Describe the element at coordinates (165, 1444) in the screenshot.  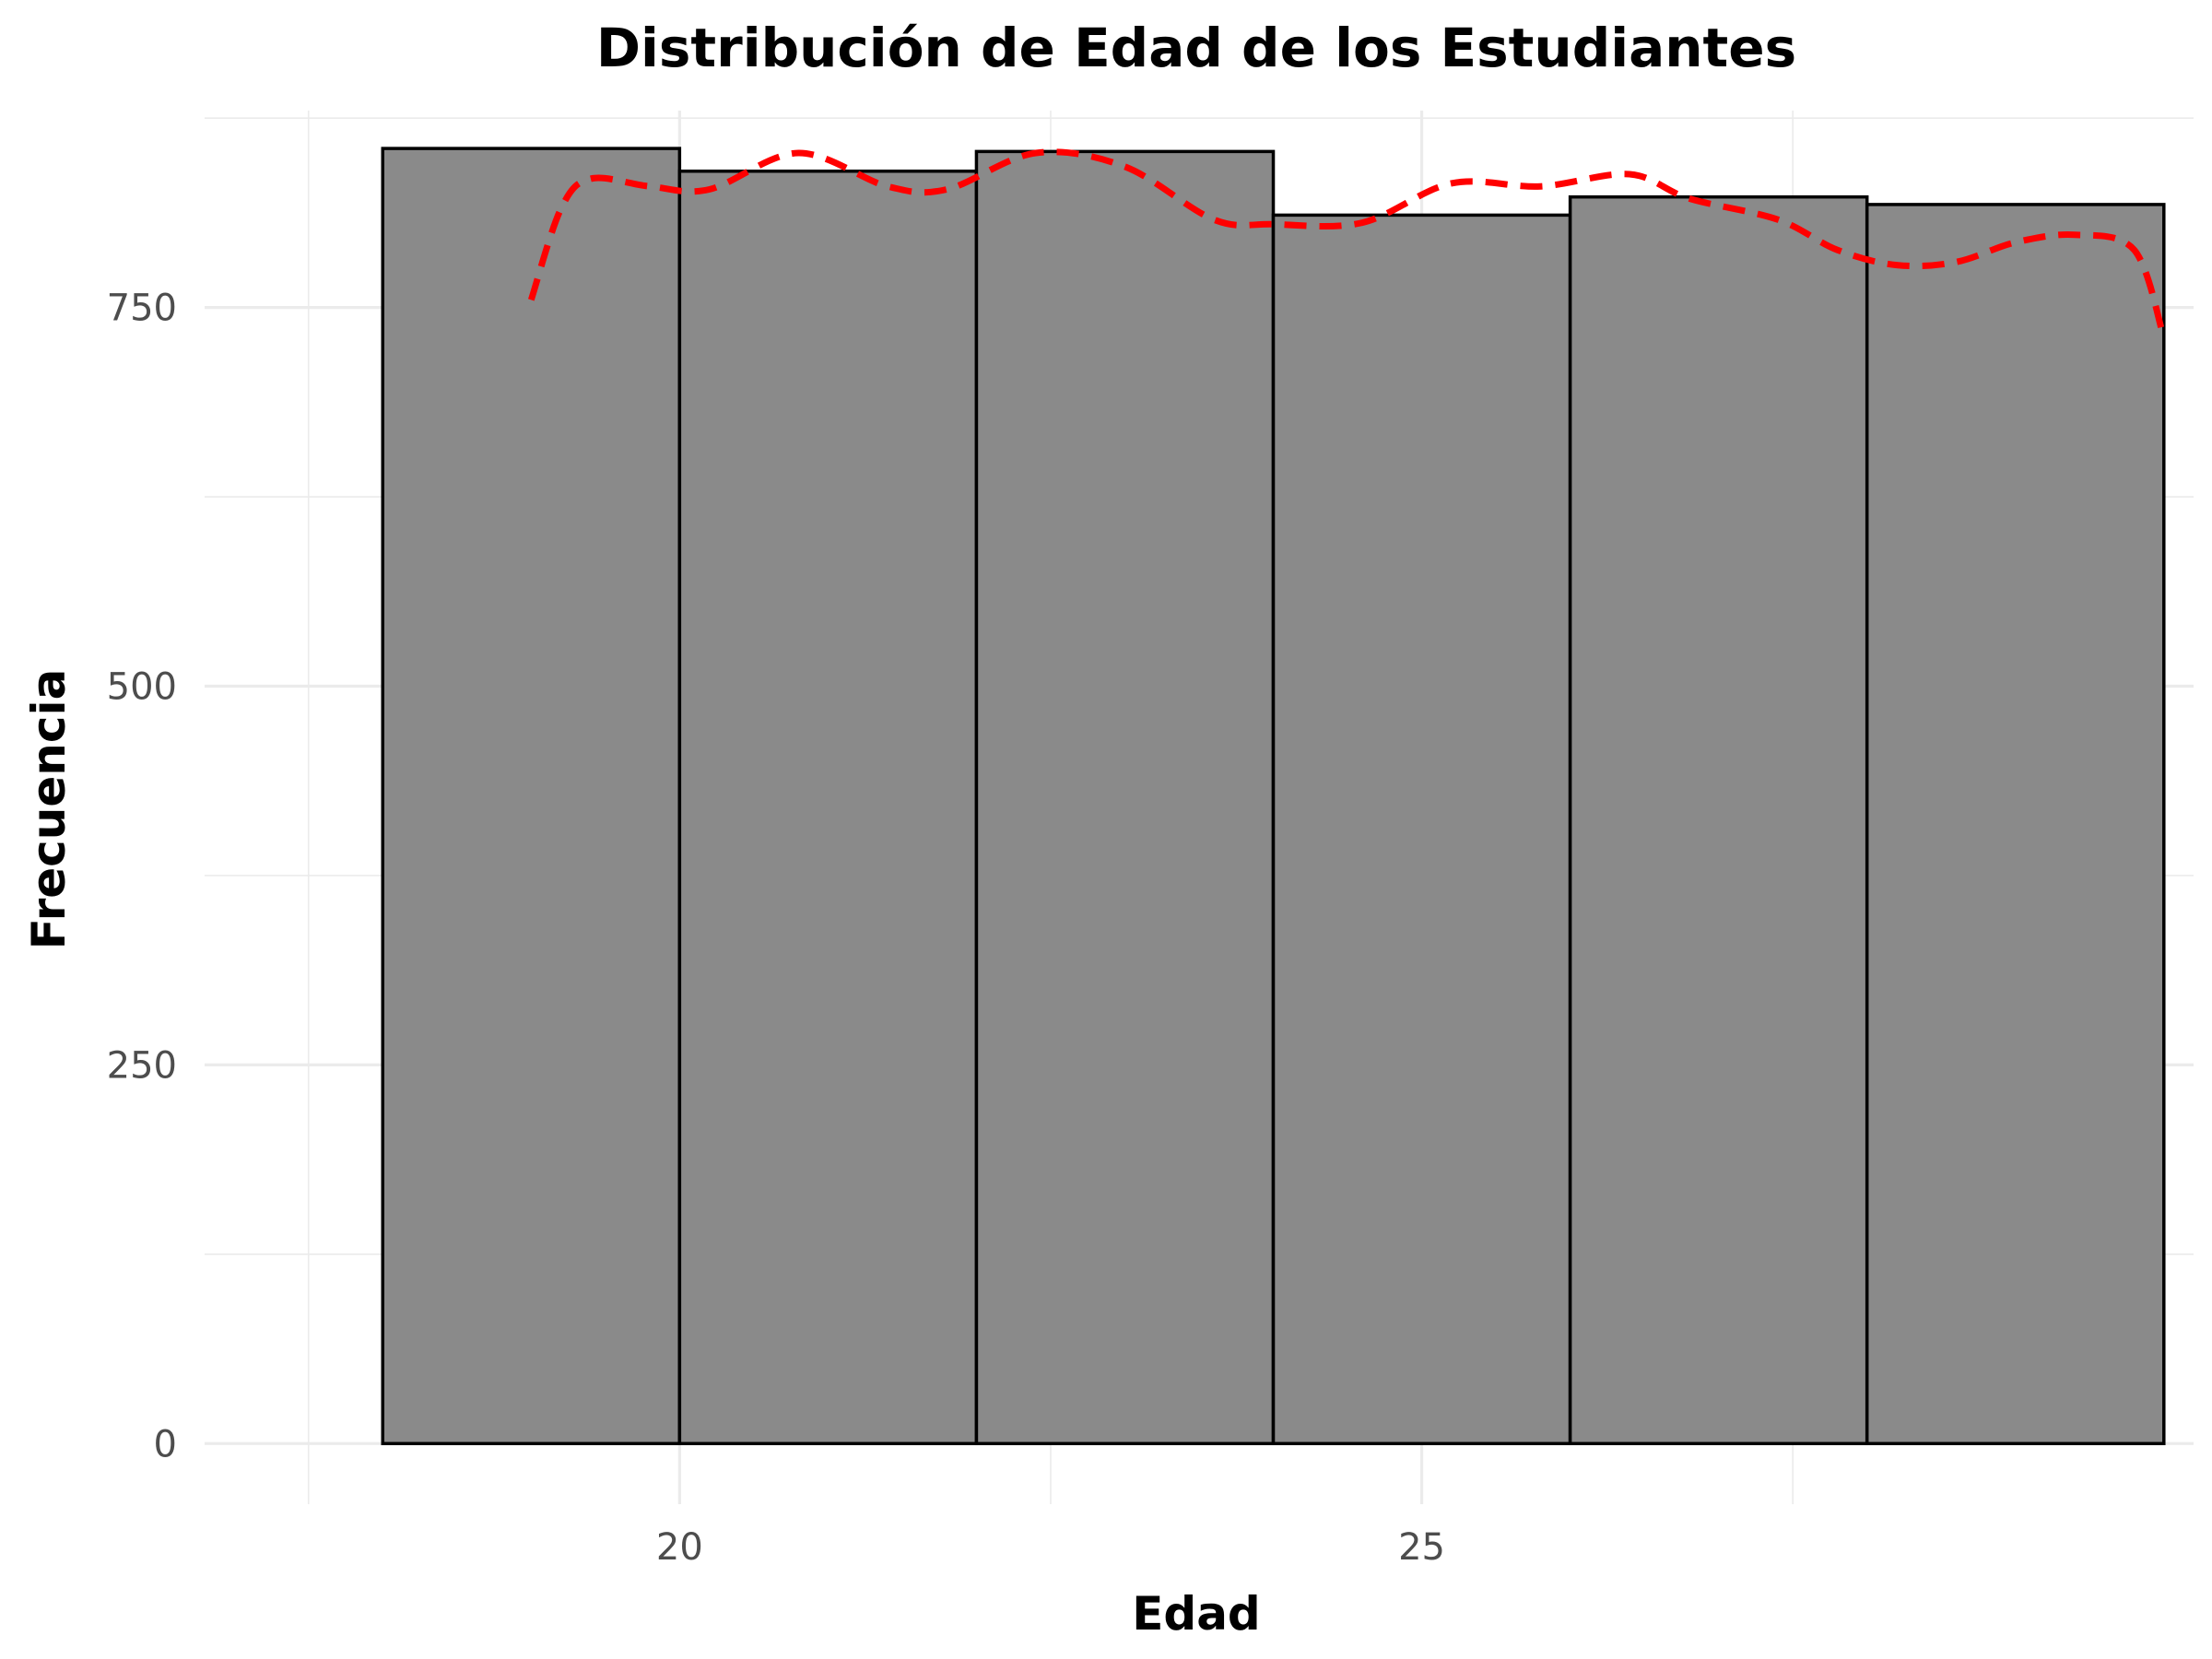
I see `y-tick-label: 0` at that location.